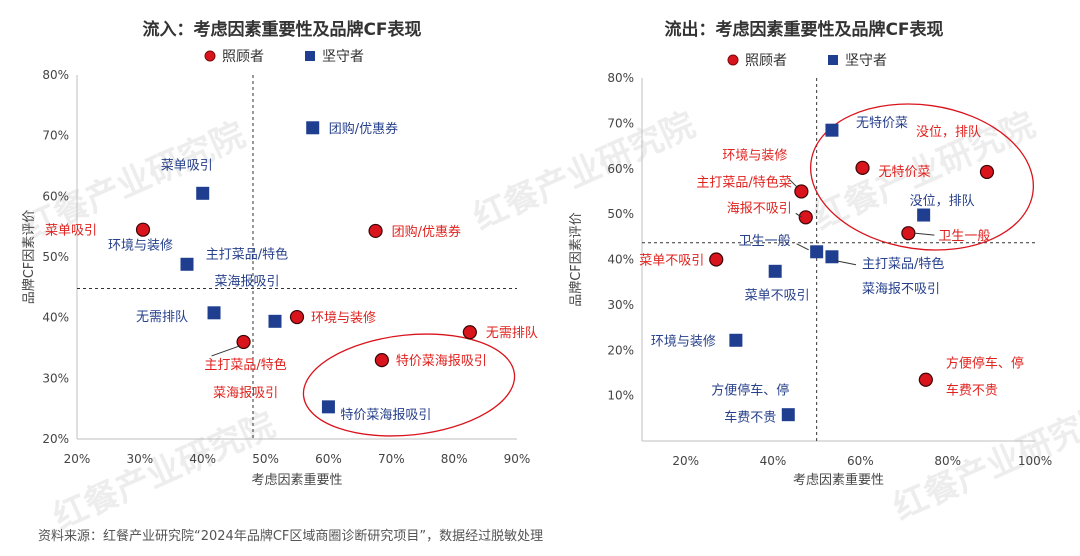 The height and width of the screenshot is (556, 1080). Describe the element at coordinates (985, 364) in the screenshot. I see `point-label-carer: 方便停车、停` at that location.